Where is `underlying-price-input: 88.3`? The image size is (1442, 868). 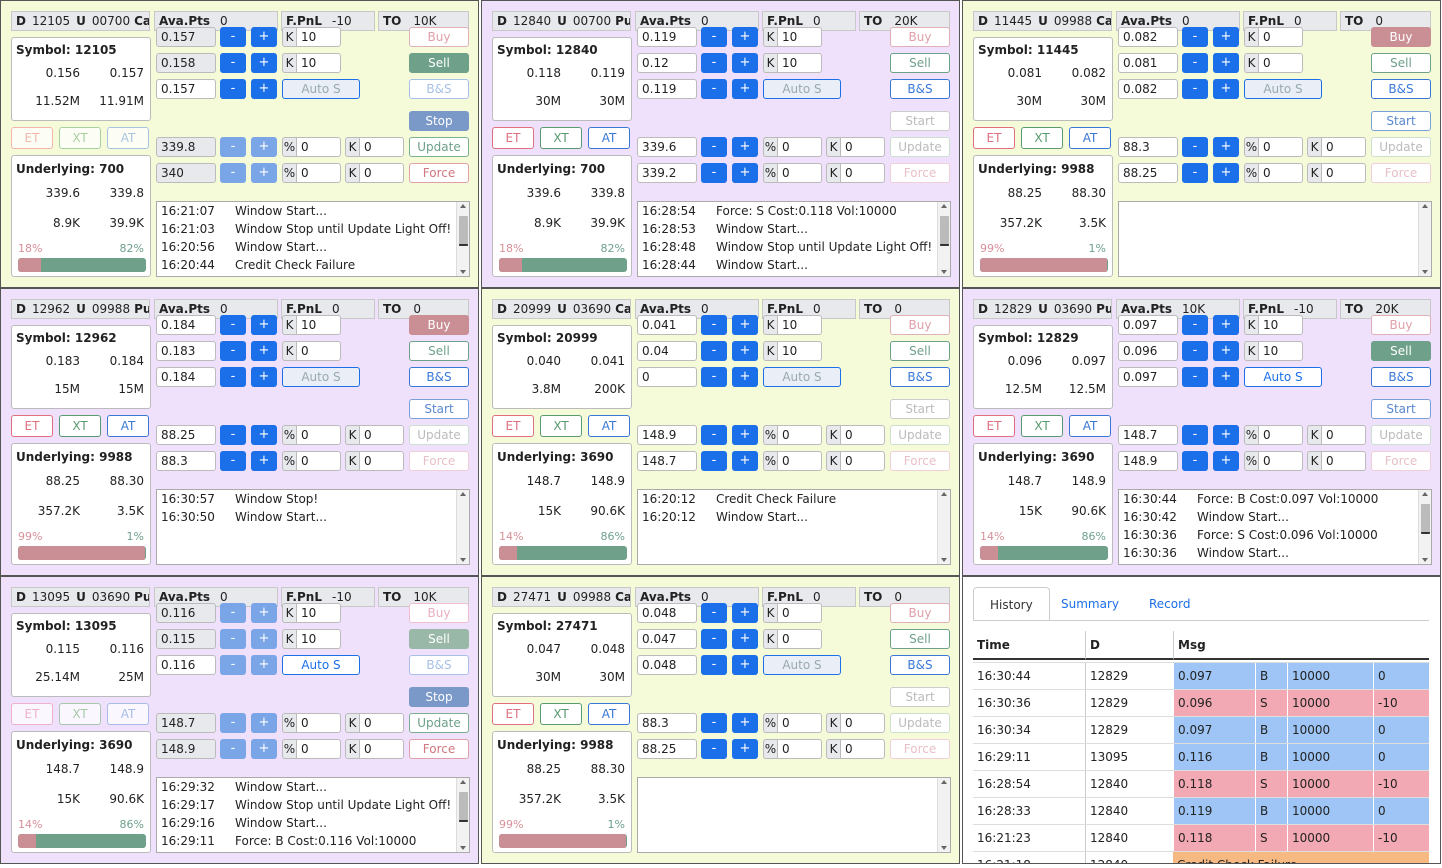
underlying-price-input: 88.3 is located at coordinates (667, 723).